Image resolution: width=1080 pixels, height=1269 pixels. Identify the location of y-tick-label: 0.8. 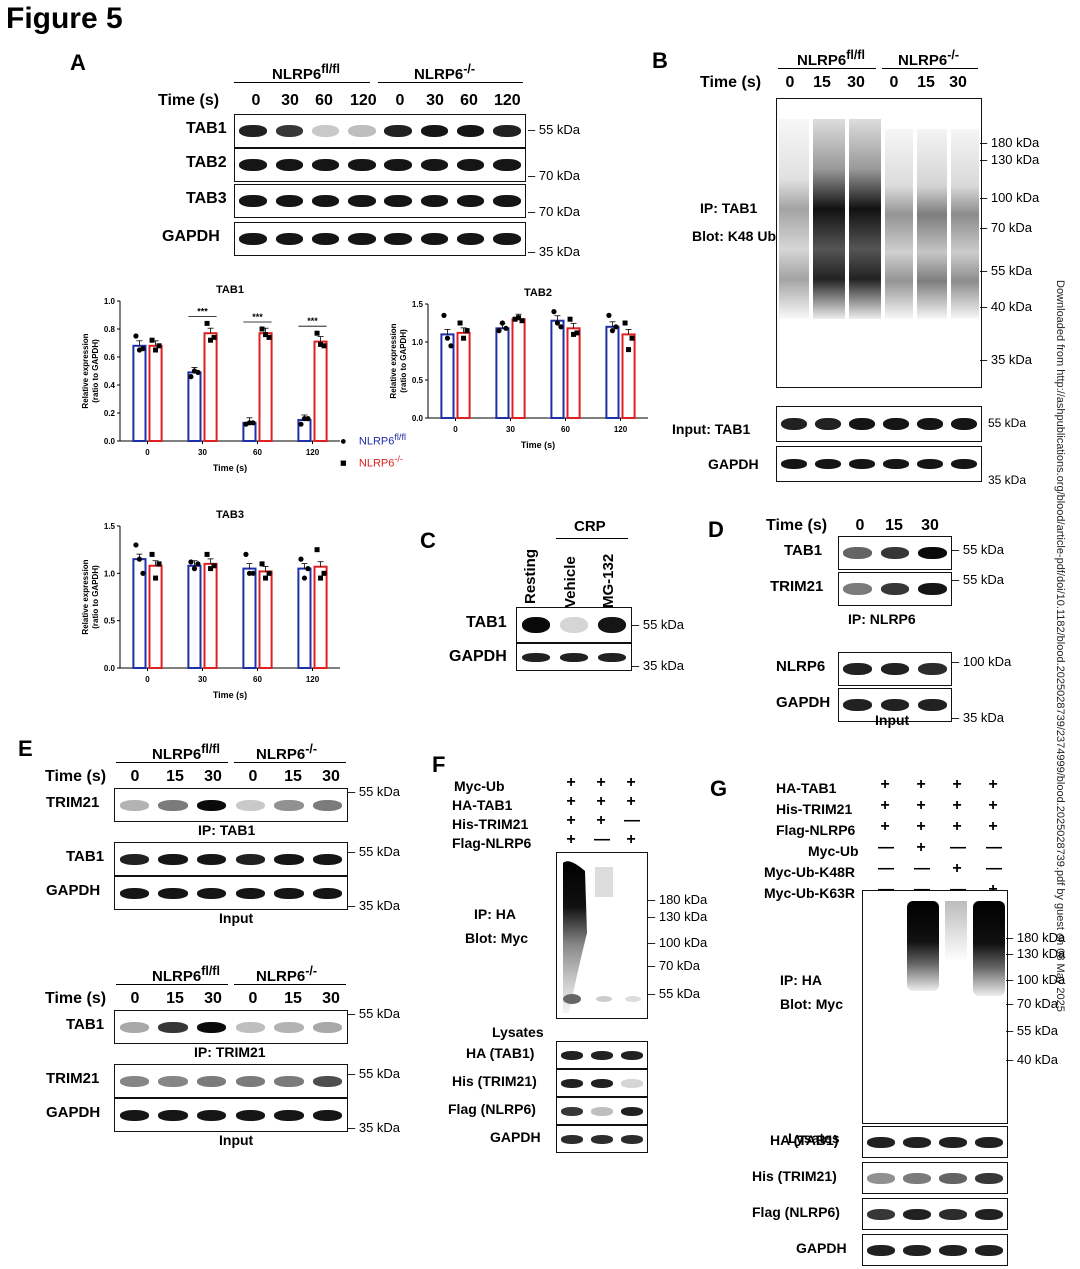
(110, 329).